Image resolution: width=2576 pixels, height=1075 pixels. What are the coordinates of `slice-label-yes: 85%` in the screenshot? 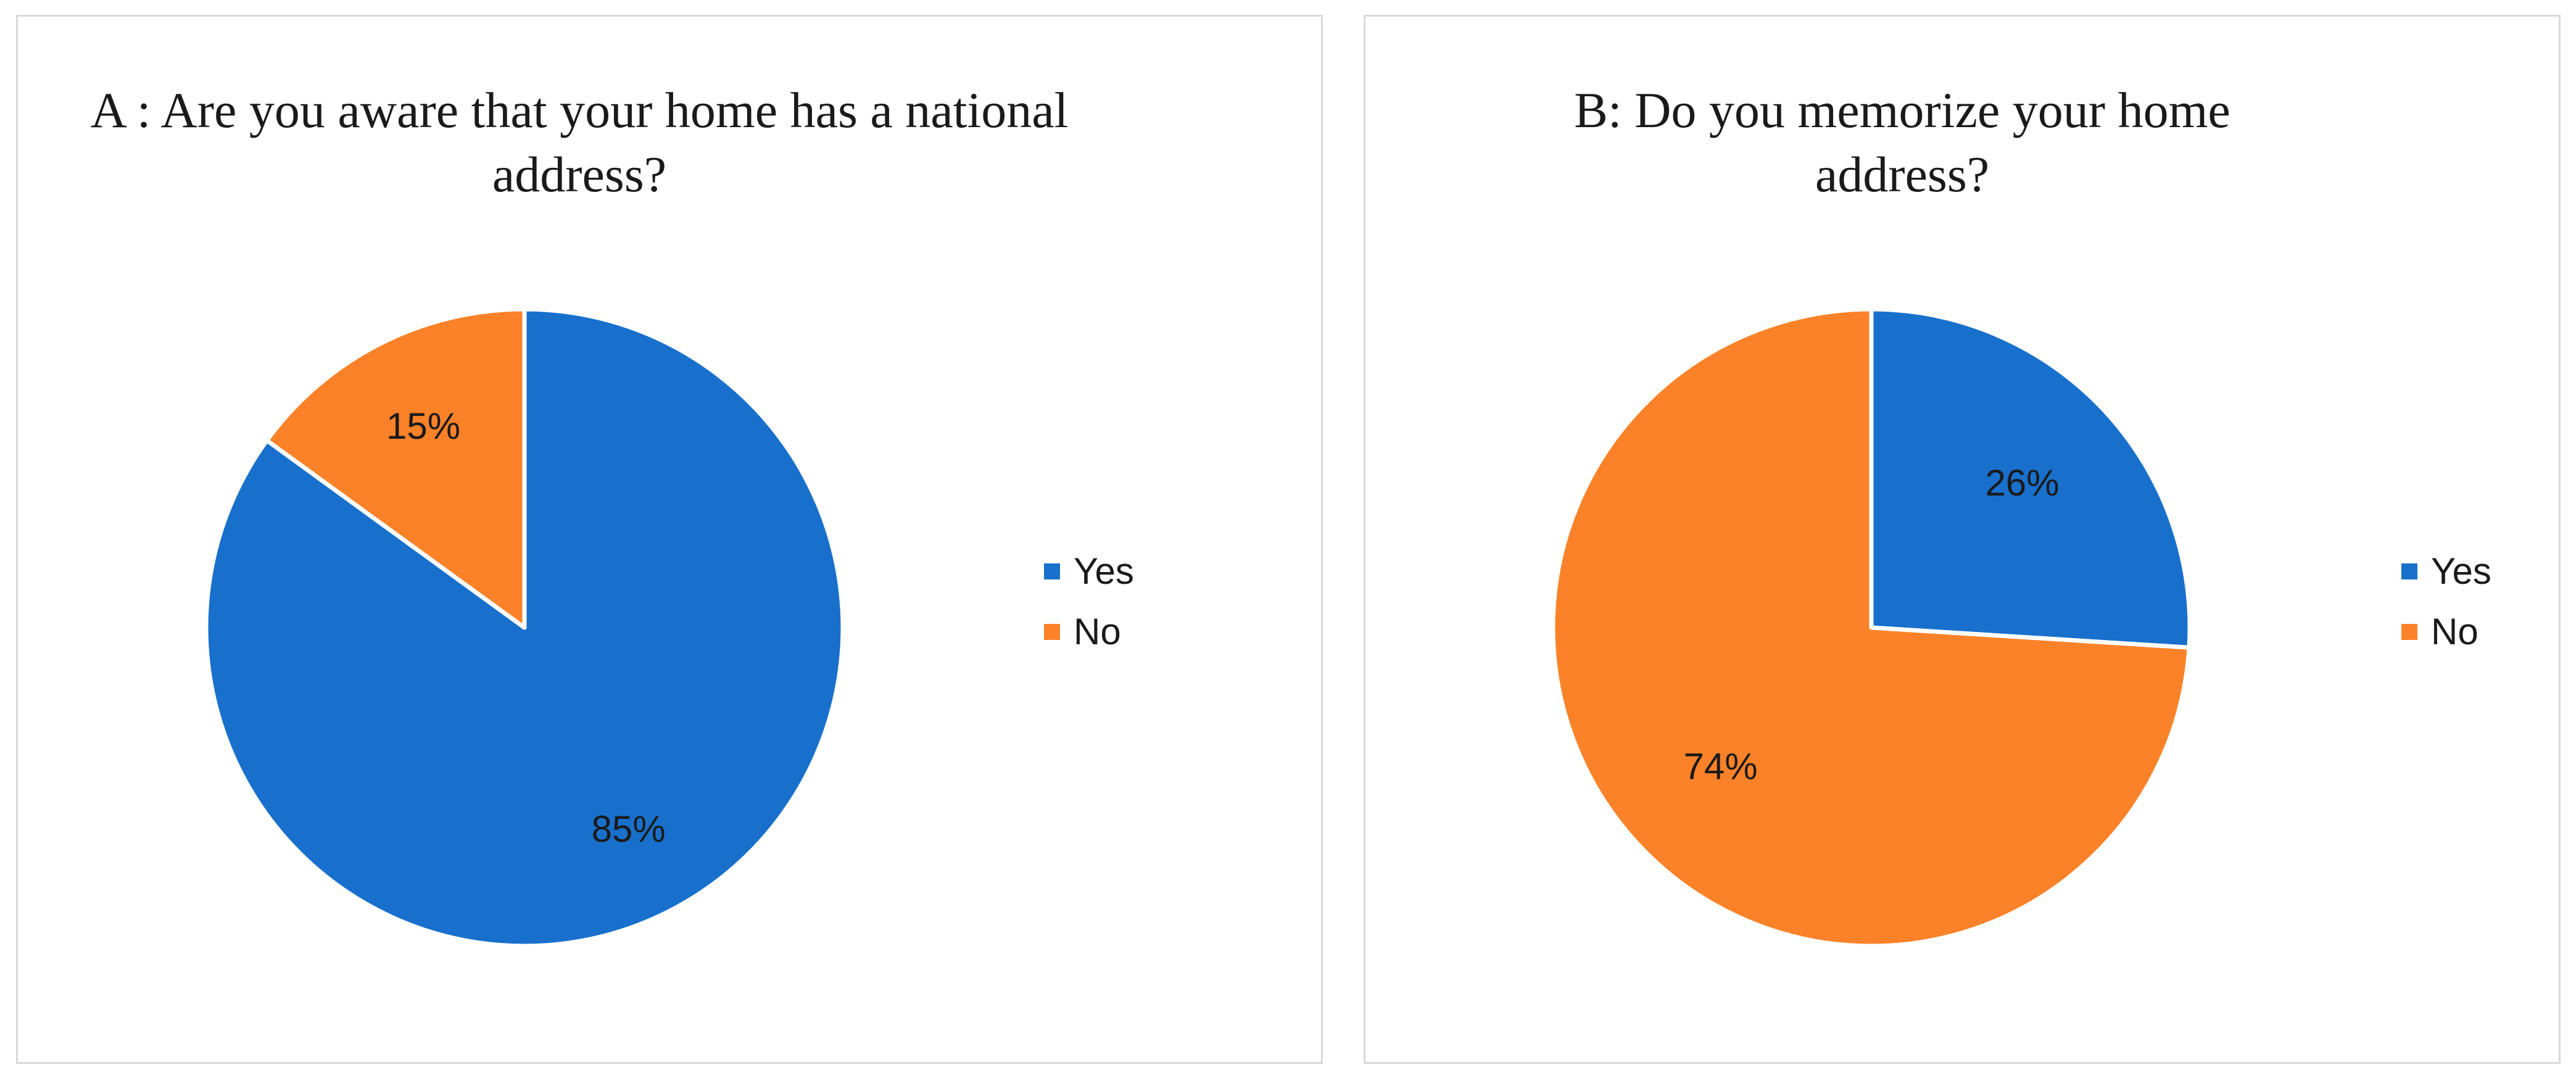 It's located at (629, 829).